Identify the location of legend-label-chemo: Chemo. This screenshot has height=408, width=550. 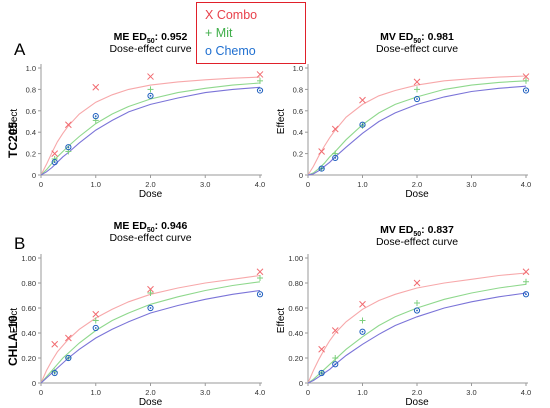
(235, 51).